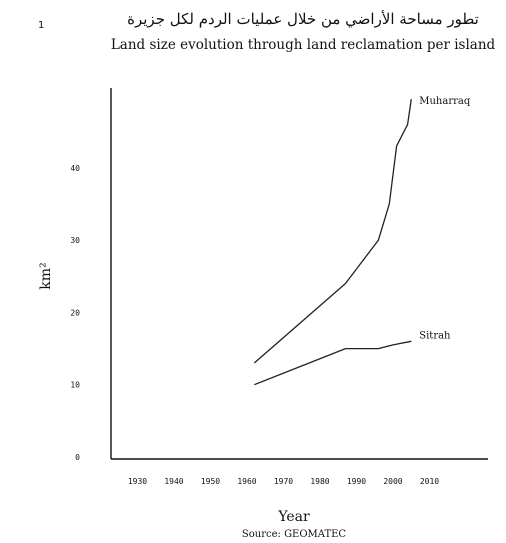  Describe the element at coordinates (77, 457) in the screenshot. I see `y-tick-label: 0` at that location.